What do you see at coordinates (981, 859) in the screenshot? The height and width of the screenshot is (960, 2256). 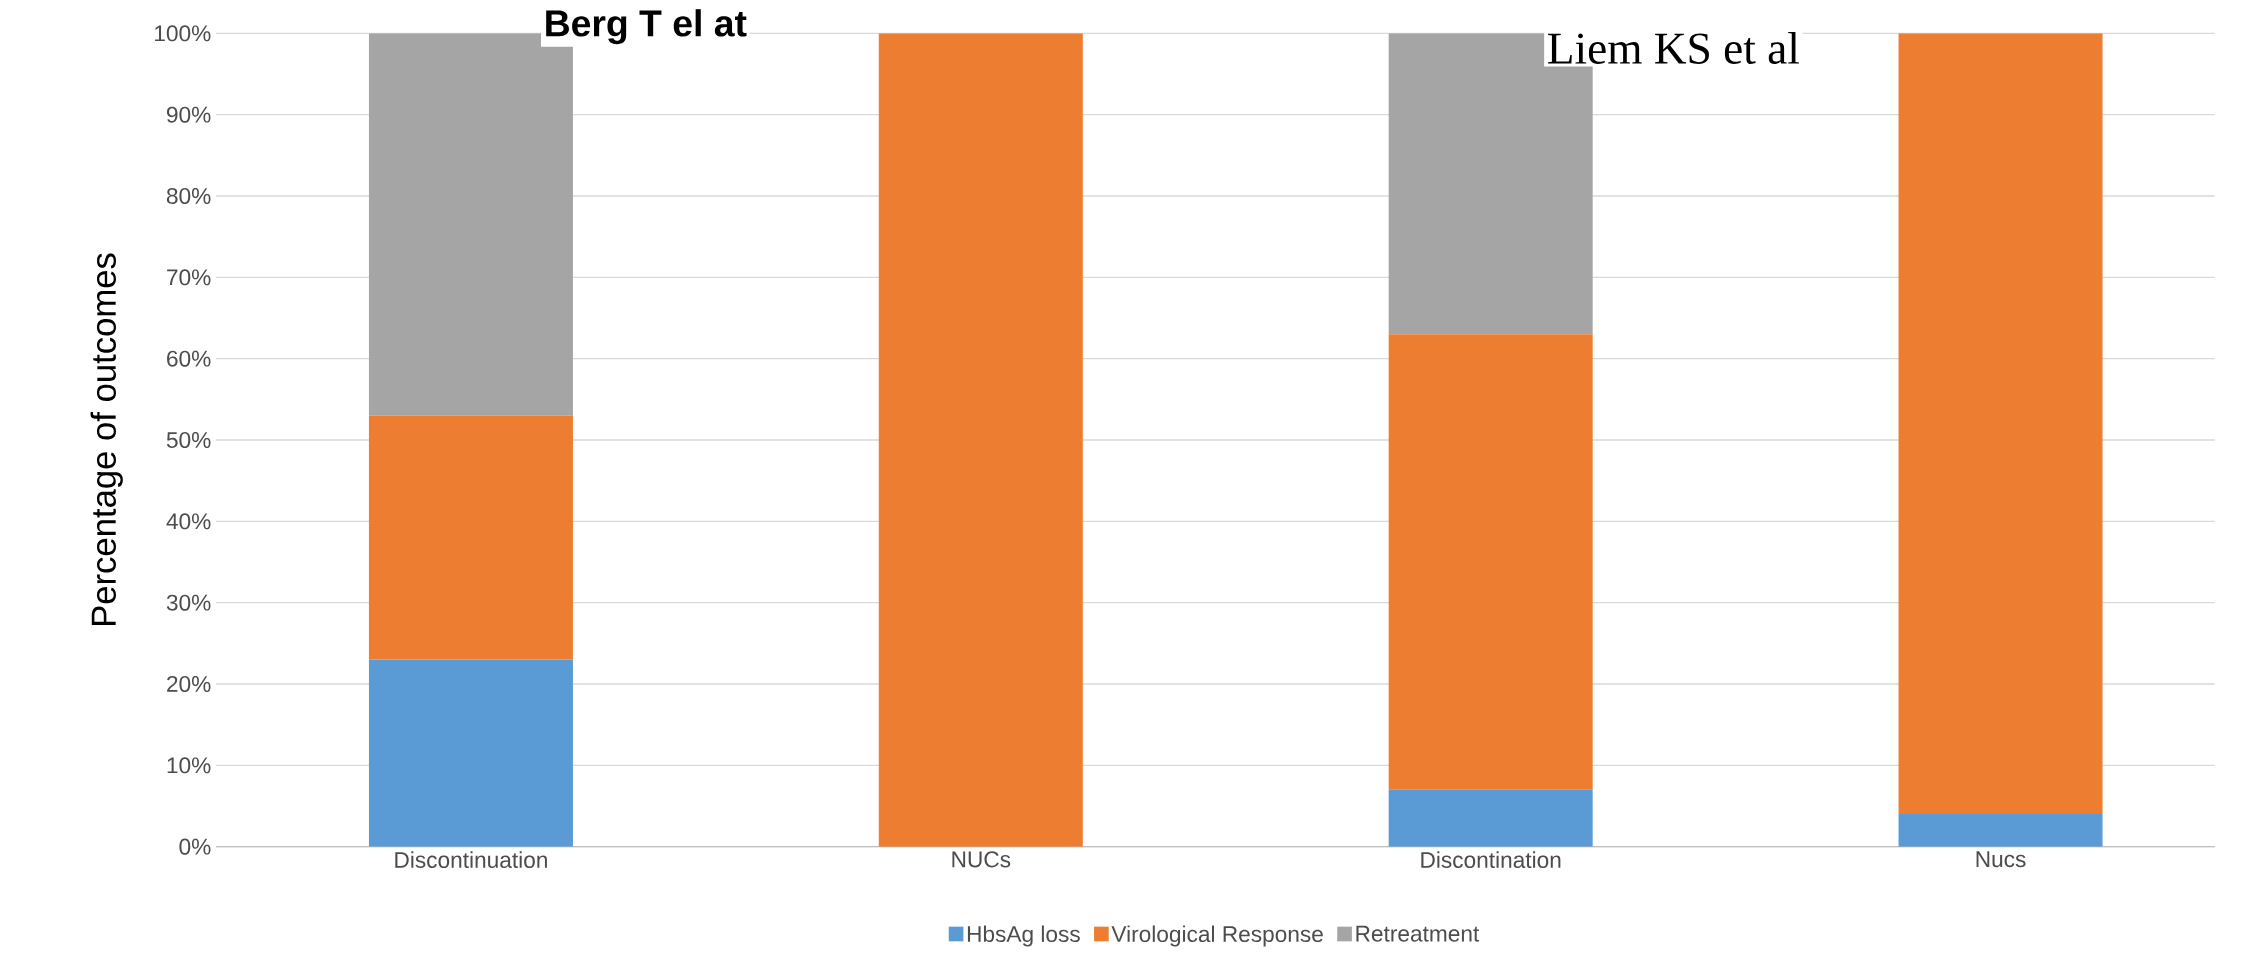 I see `x-tick-label: NUCs` at bounding box center [981, 859].